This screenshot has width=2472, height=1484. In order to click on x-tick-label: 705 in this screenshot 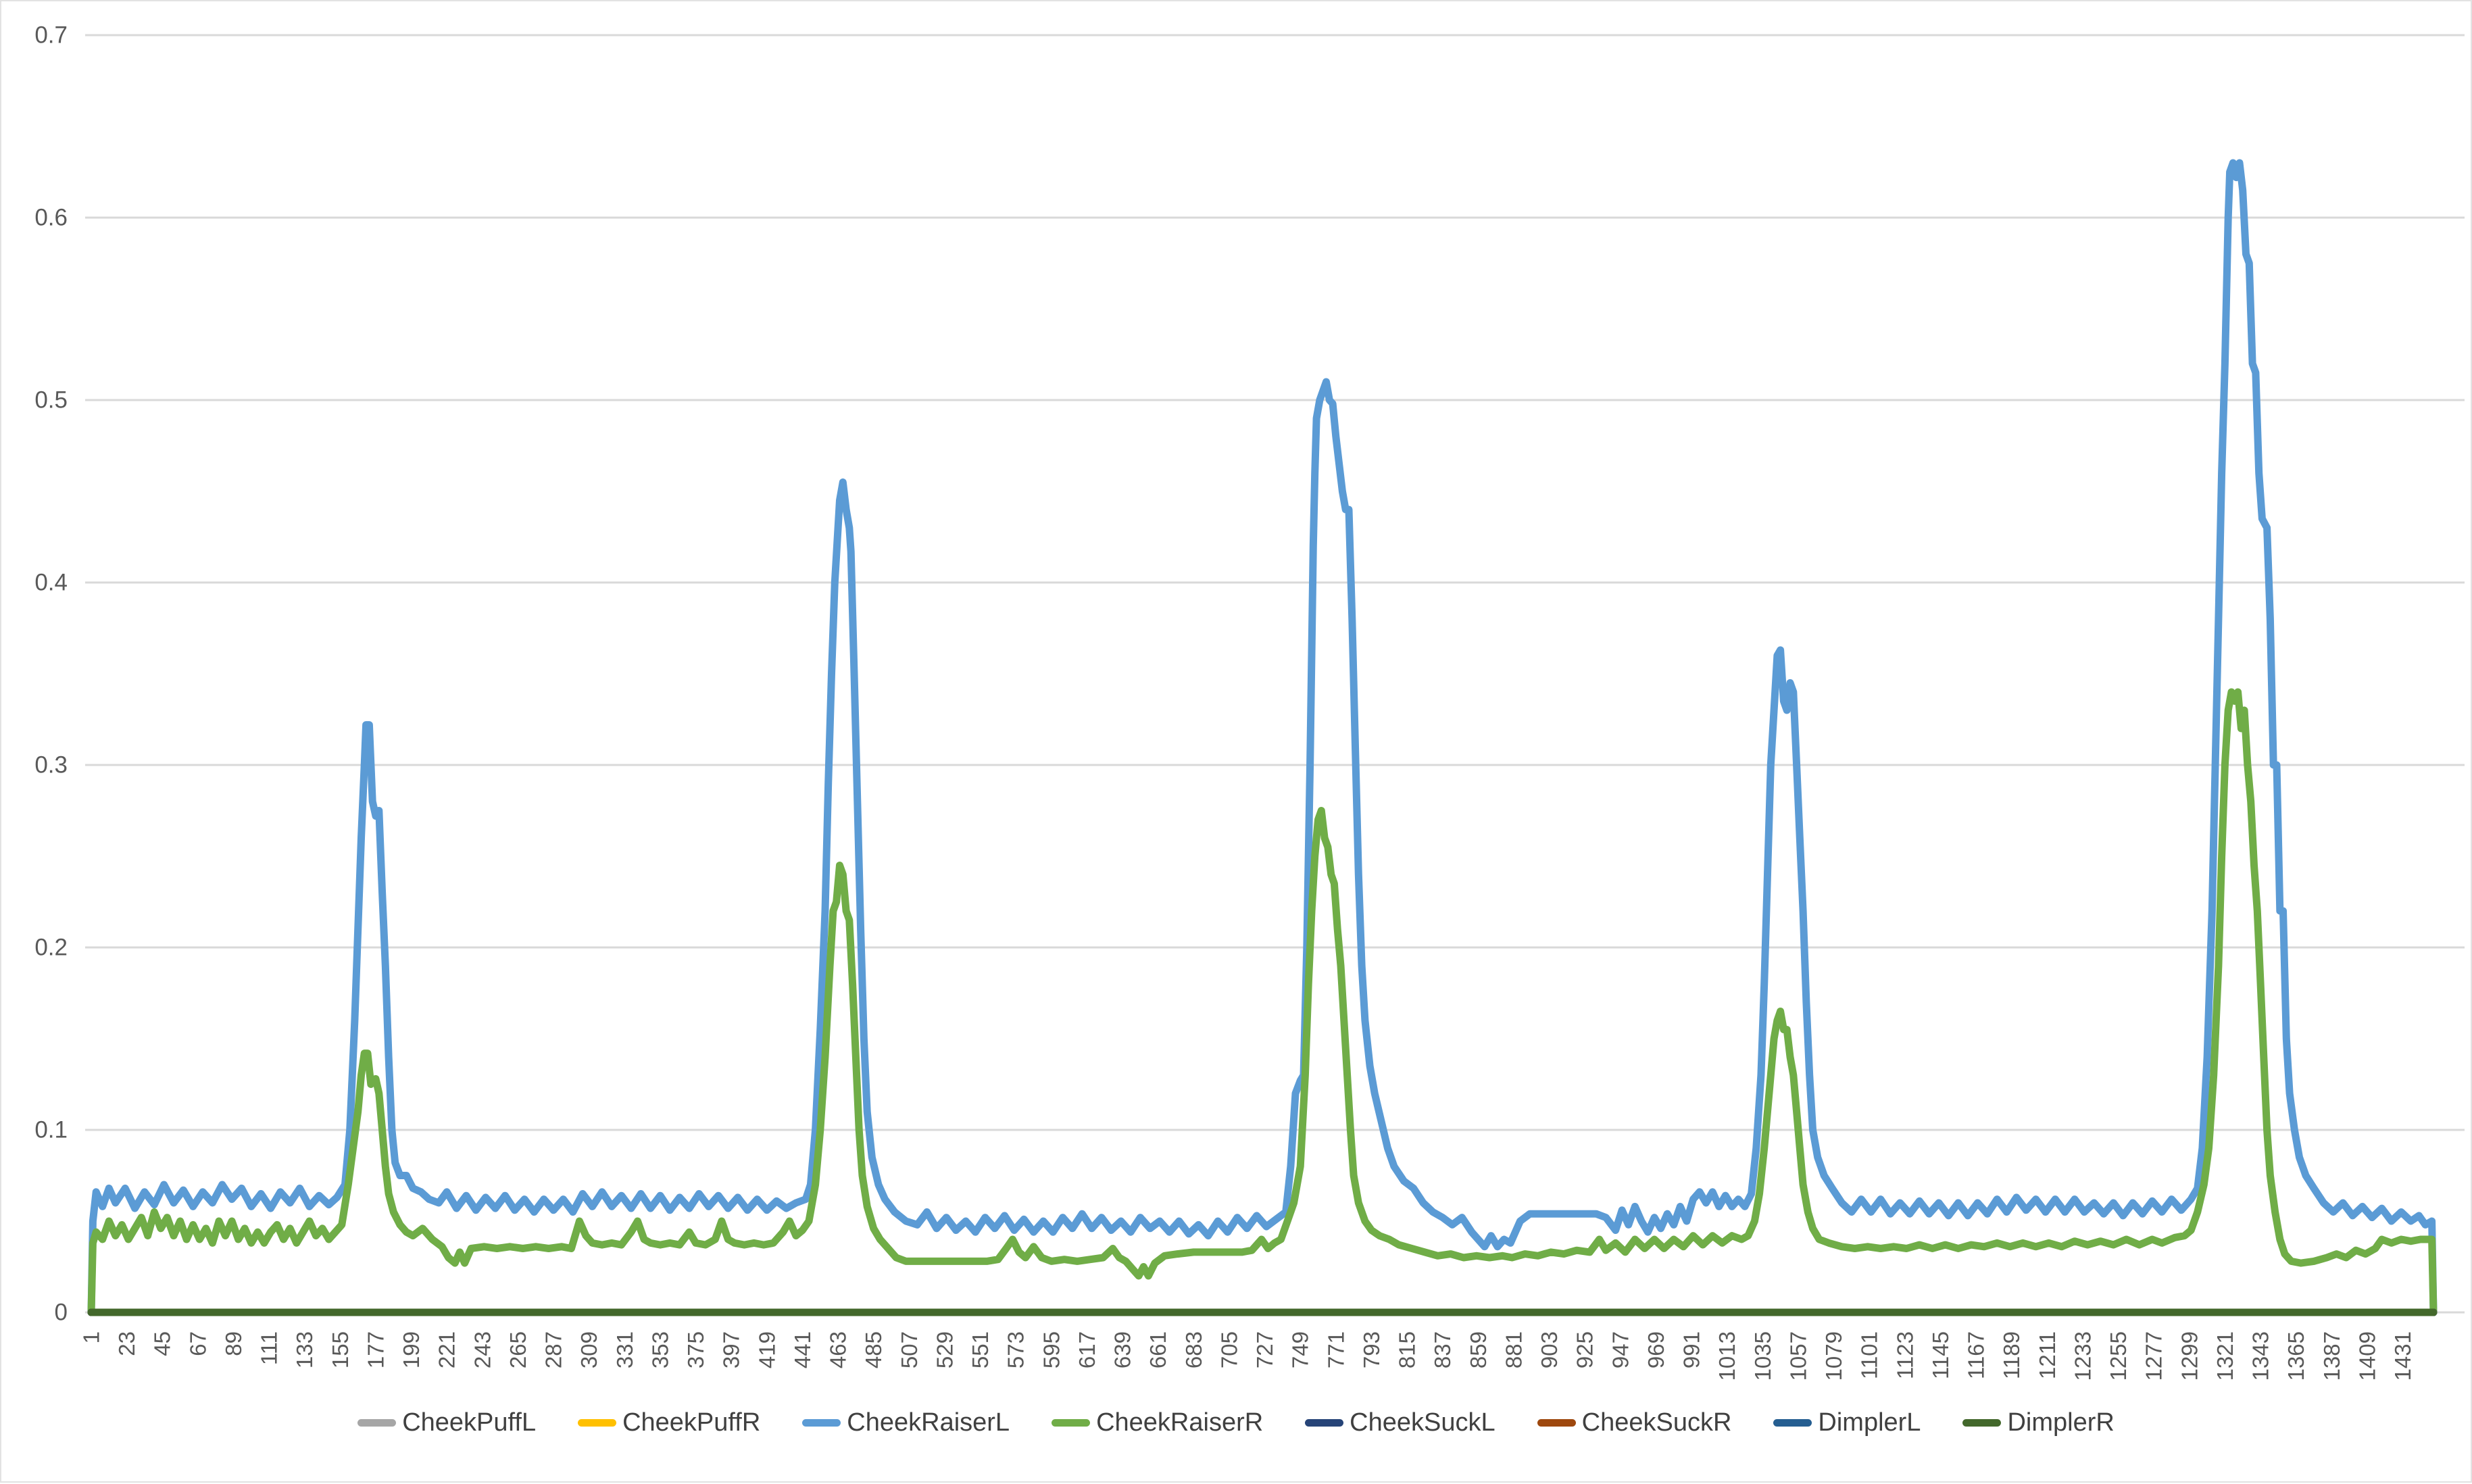, I will do `click(1229, 1349)`.